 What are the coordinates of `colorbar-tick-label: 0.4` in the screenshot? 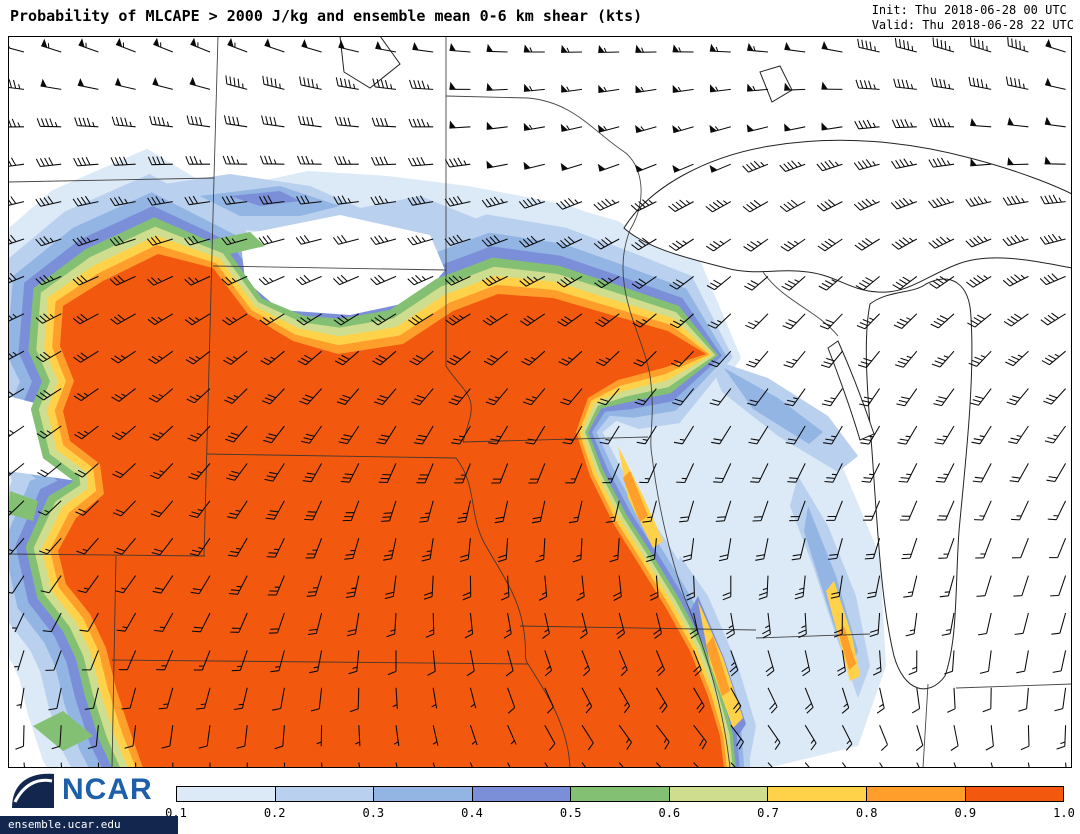 It's located at (472, 813).